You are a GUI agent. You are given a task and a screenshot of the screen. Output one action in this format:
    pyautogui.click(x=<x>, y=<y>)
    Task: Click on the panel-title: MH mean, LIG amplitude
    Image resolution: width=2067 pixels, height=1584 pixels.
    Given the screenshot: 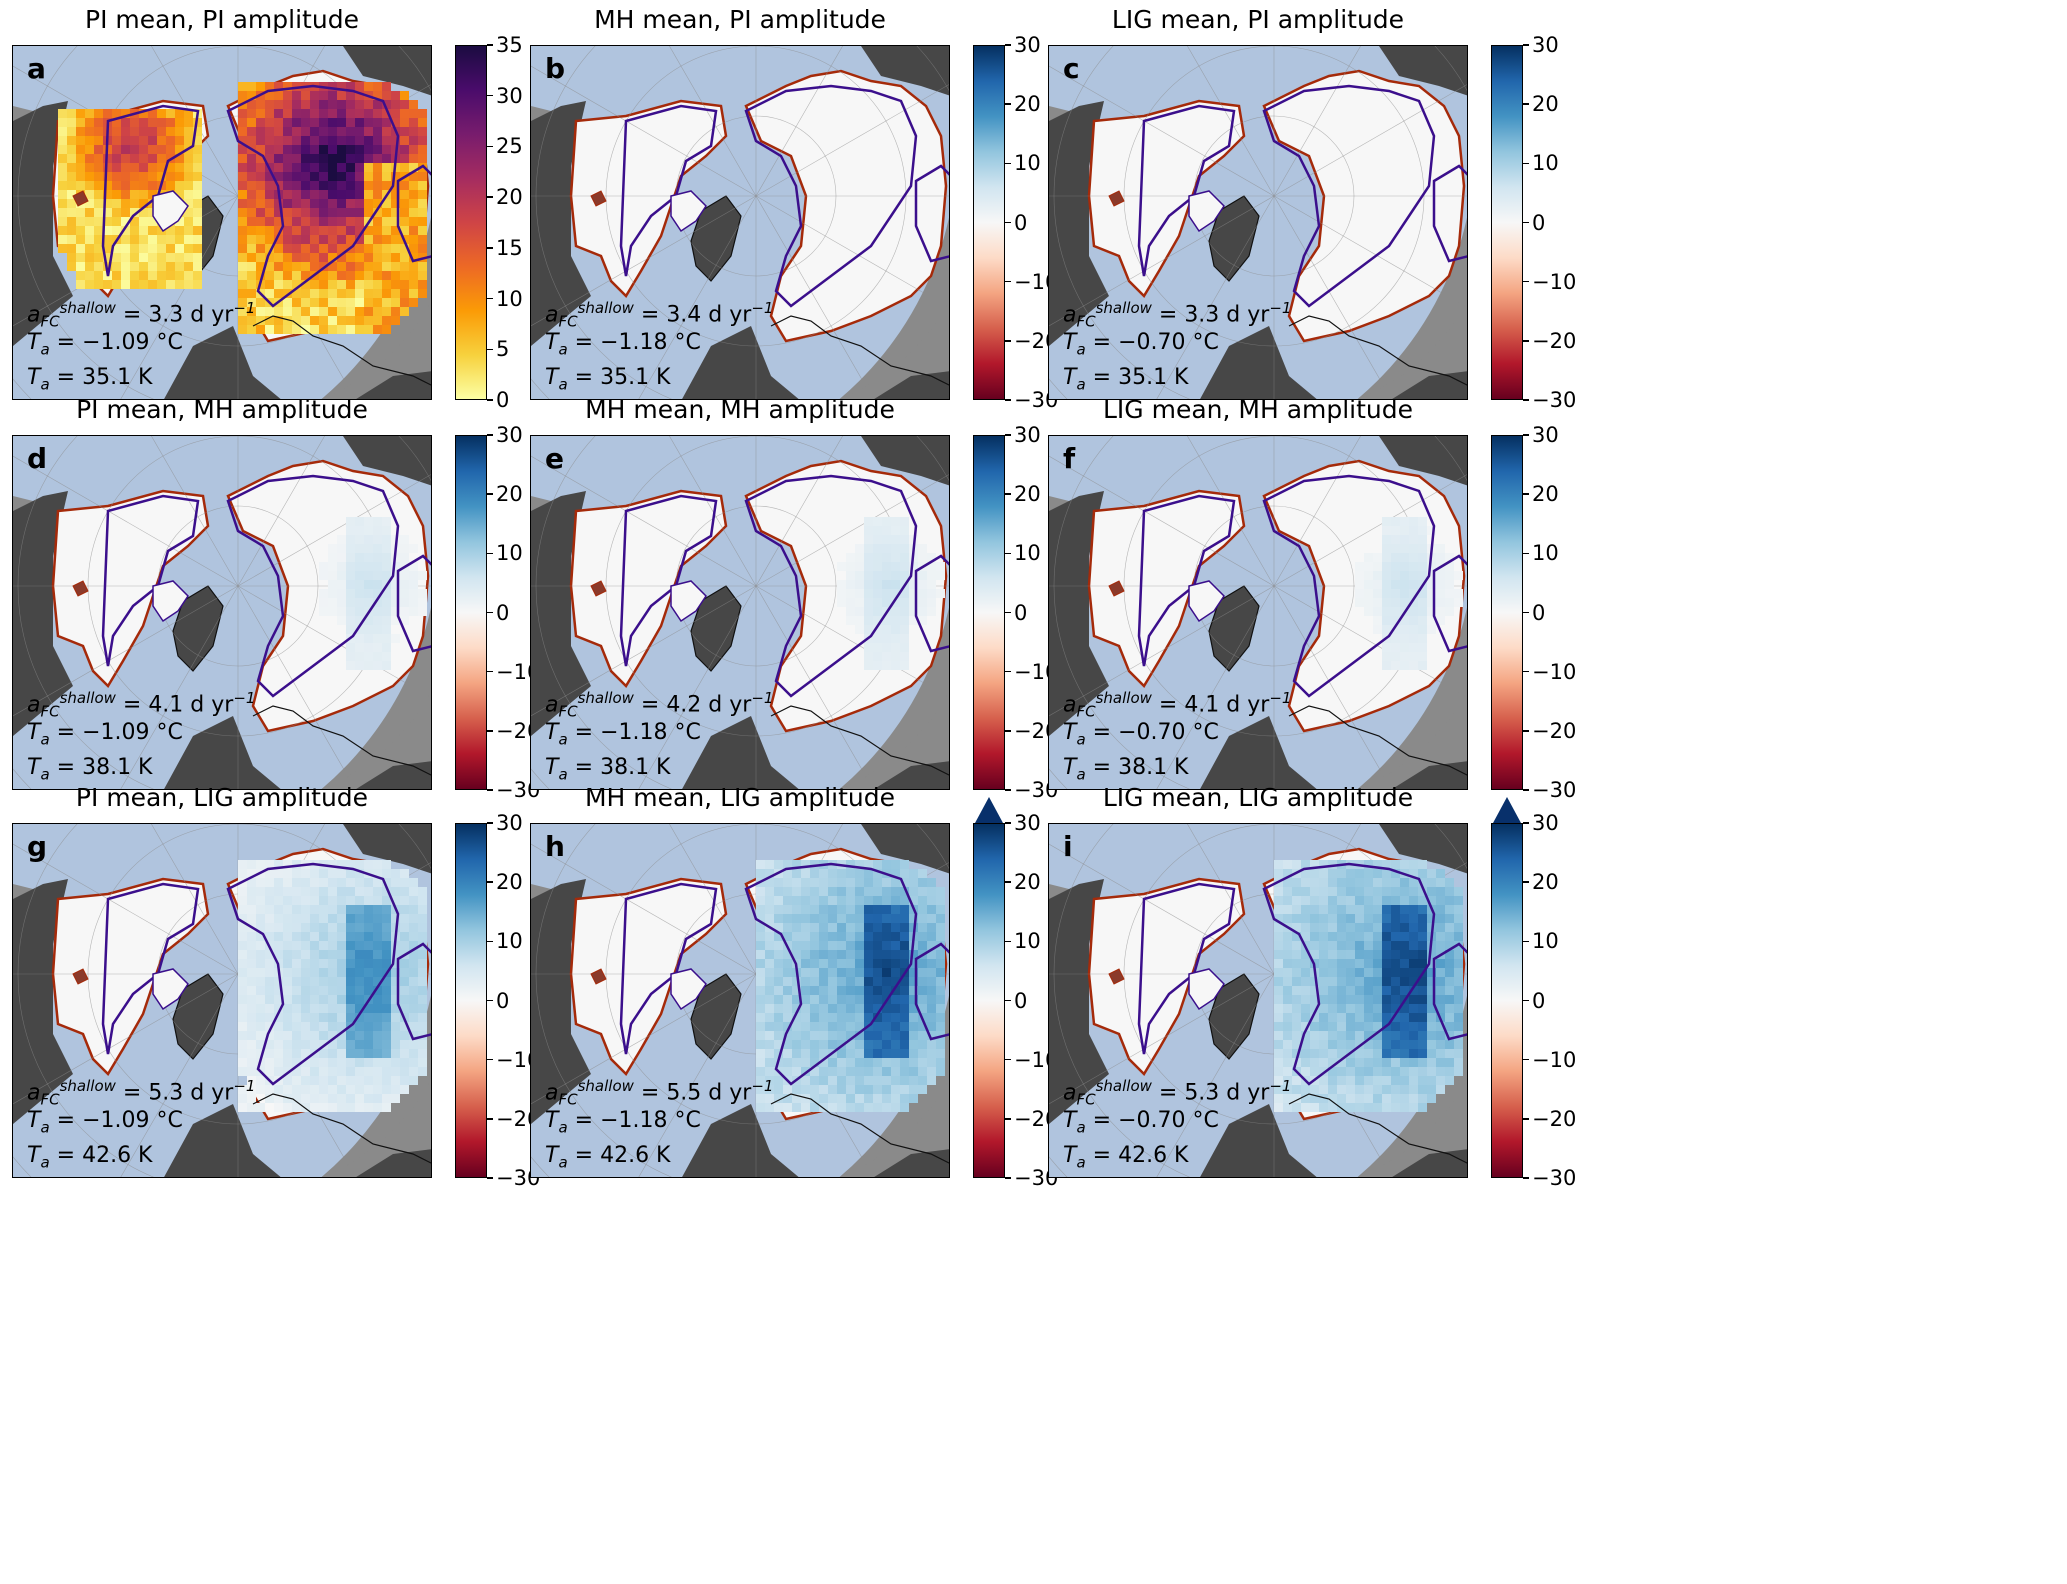 What is the action you would take?
    pyautogui.click(x=740, y=797)
    